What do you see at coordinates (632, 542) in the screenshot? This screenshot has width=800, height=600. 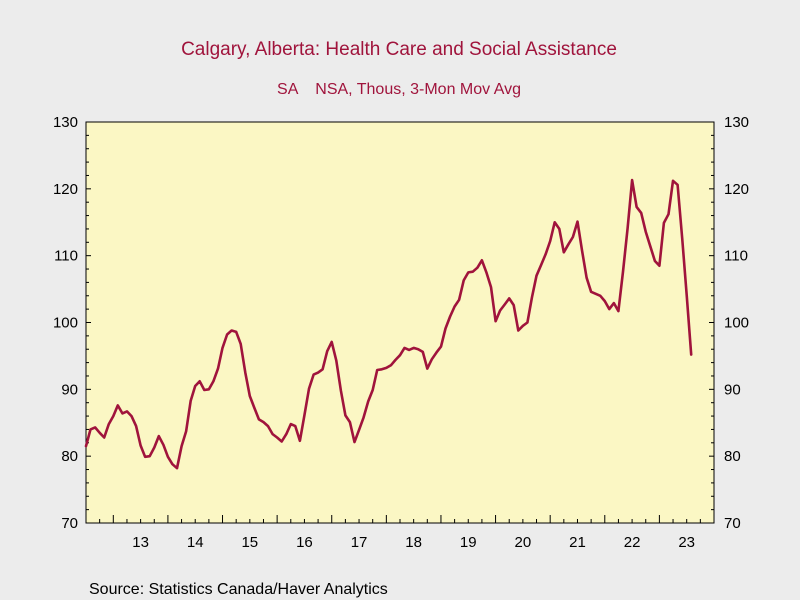 I see `x-tick-label: 22` at bounding box center [632, 542].